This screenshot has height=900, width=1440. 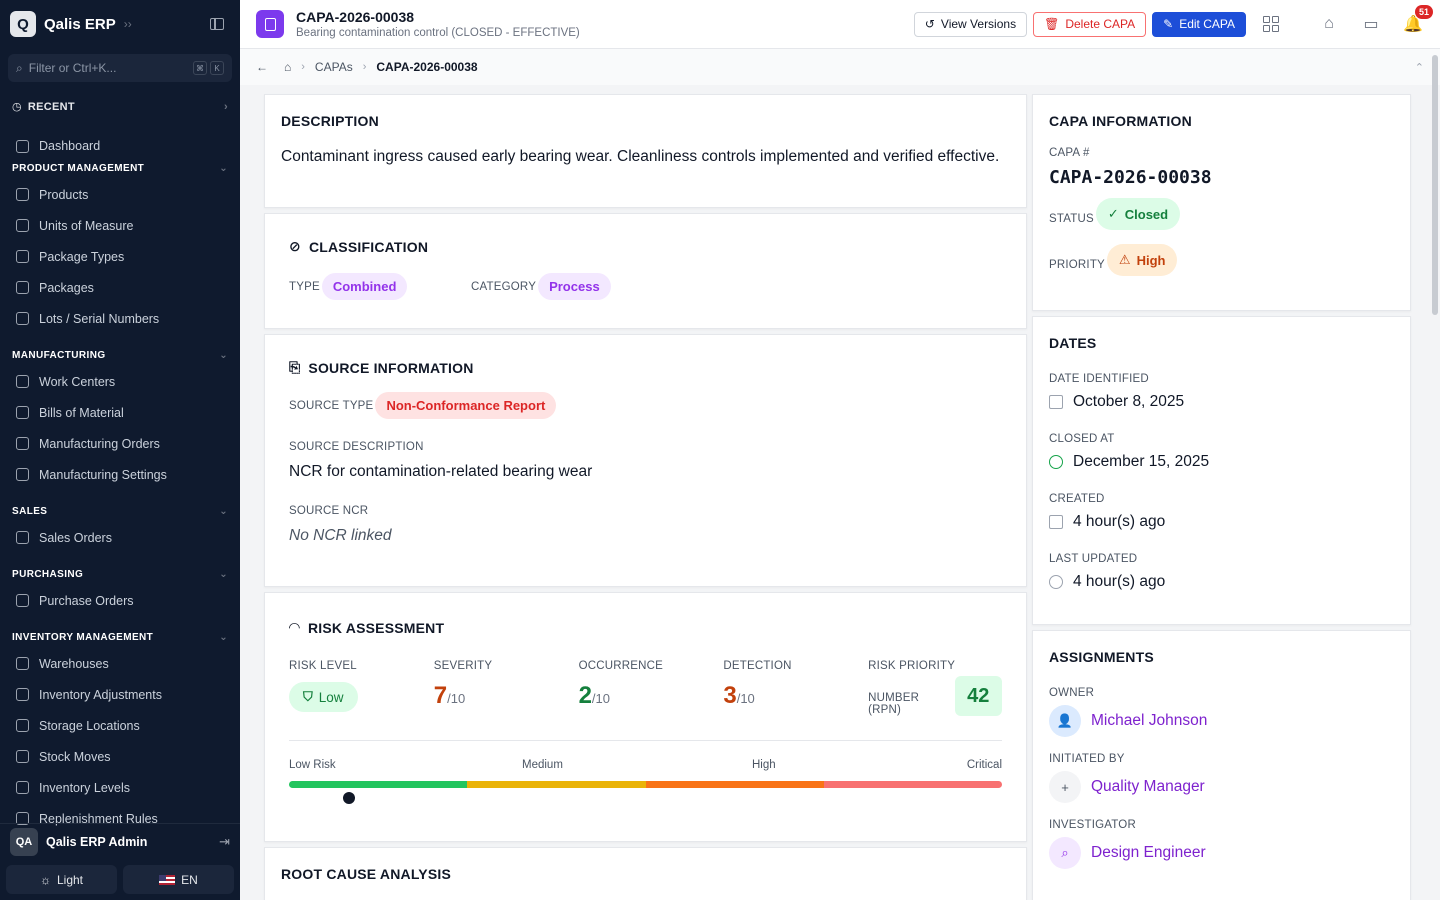 I want to click on robot-icon: ⌂, so click(x=1329, y=23).